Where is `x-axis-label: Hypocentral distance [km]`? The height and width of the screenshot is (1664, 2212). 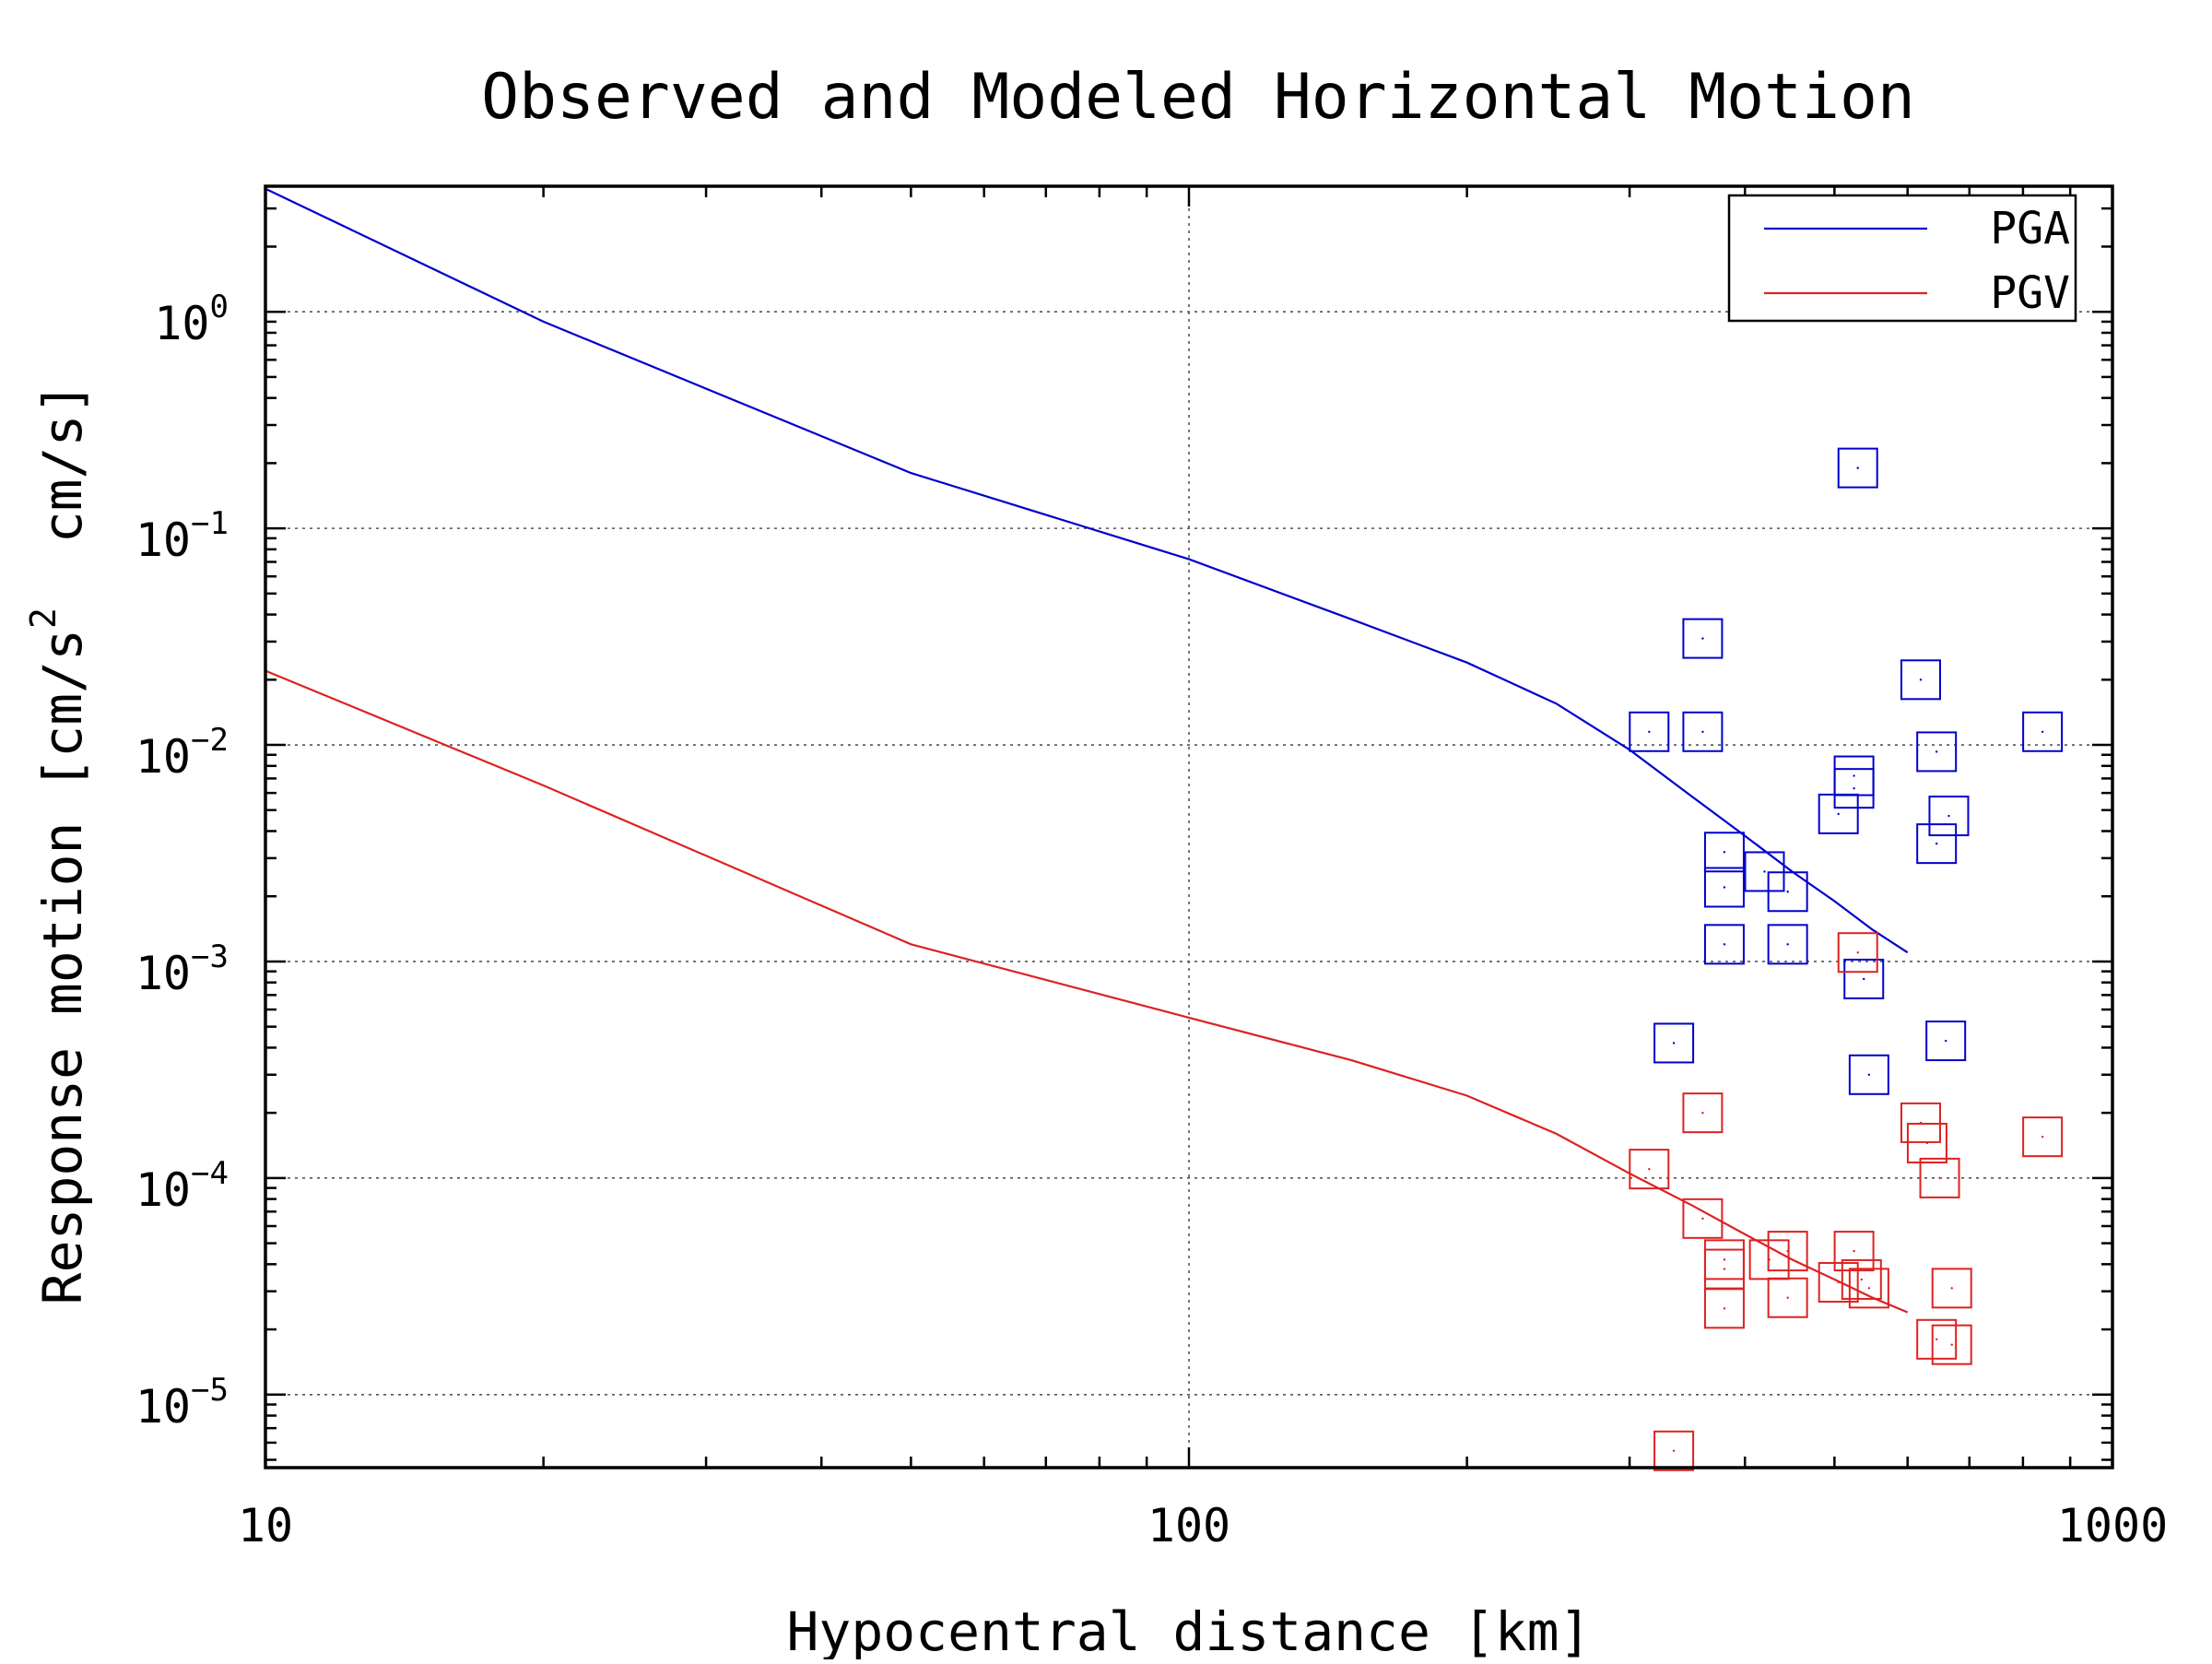 x-axis-label: Hypocentral distance [km] is located at coordinates (1189, 1629).